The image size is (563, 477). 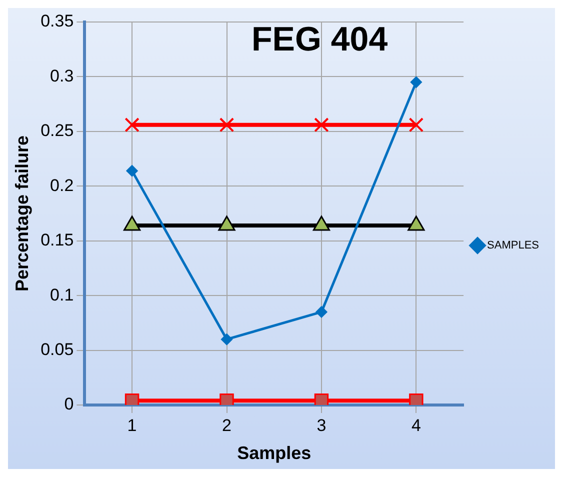 I want to click on y-tick-label: 0.25, so click(x=57, y=130).